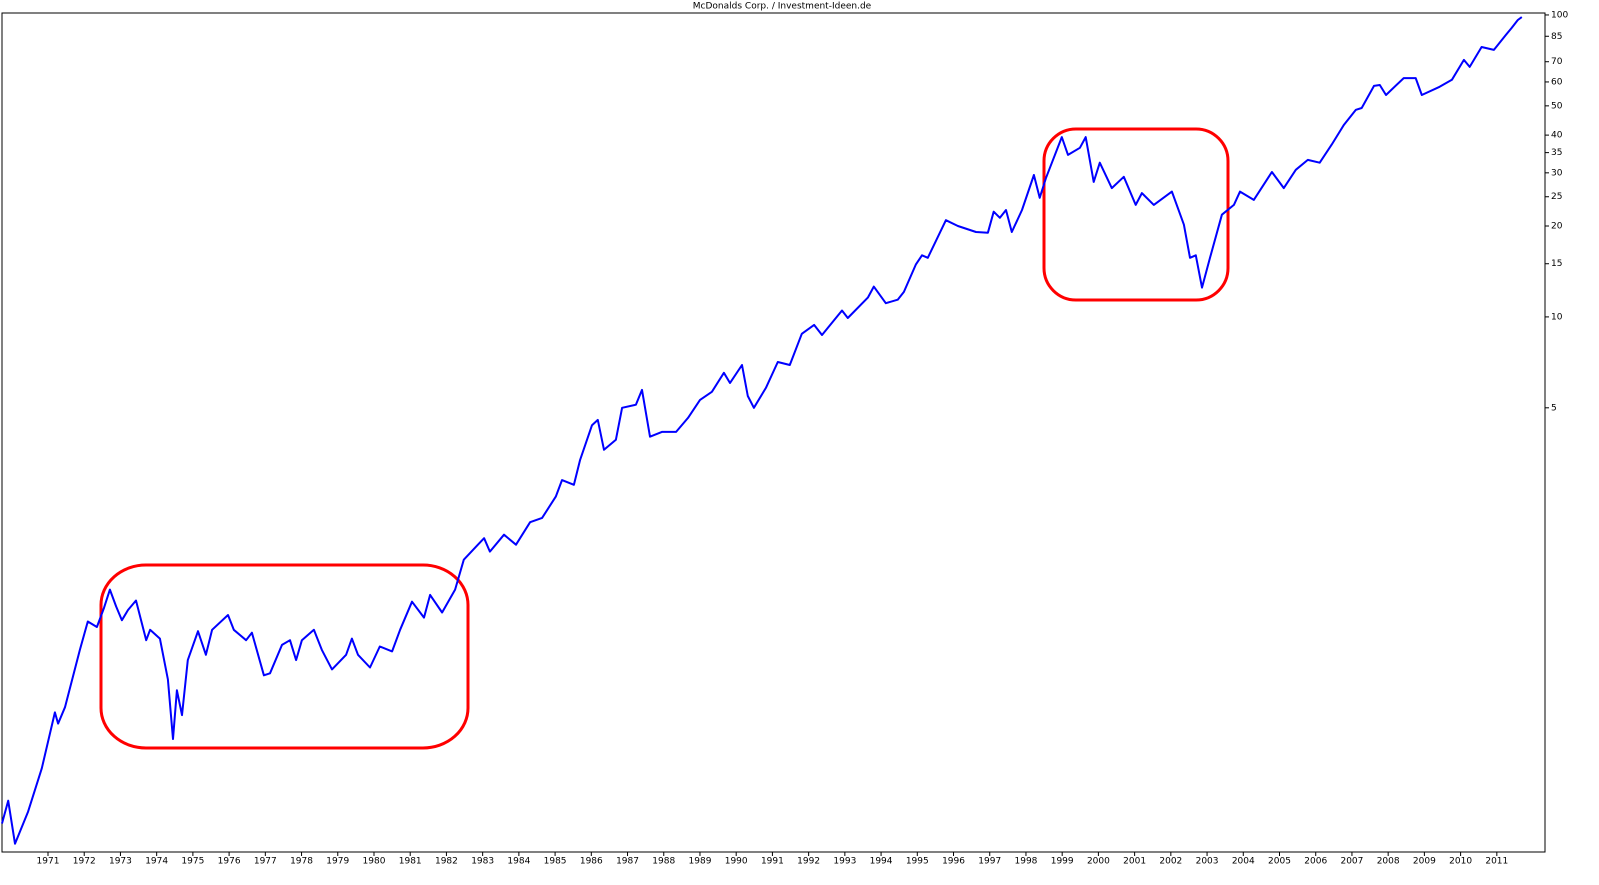 Image resolution: width=1599 pixels, height=885 pixels. What do you see at coordinates (917, 862) in the screenshot?
I see `x-tick-label: 1995` at bounding box center [917, 862].